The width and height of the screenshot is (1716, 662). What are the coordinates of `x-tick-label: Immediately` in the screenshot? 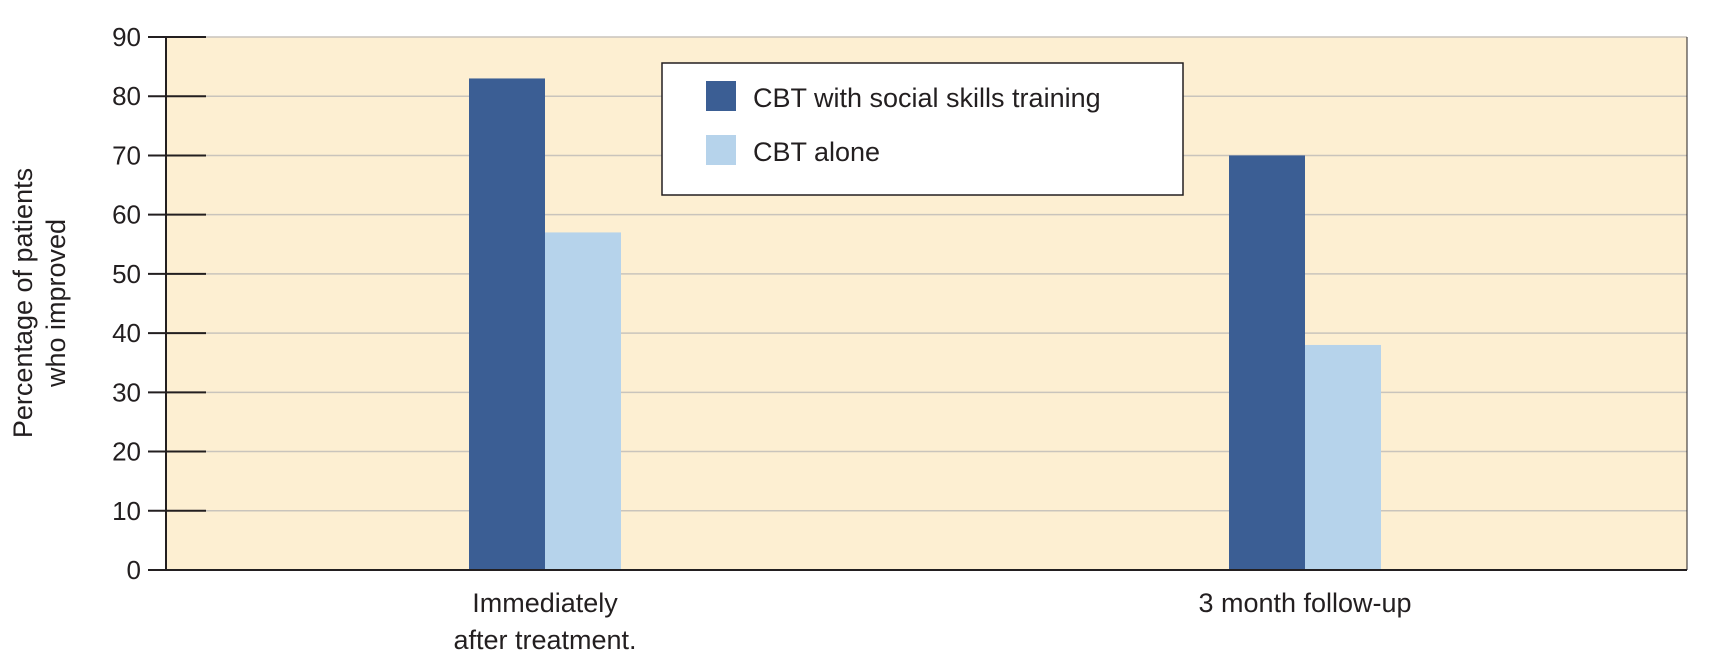 It's located at (545, 603).